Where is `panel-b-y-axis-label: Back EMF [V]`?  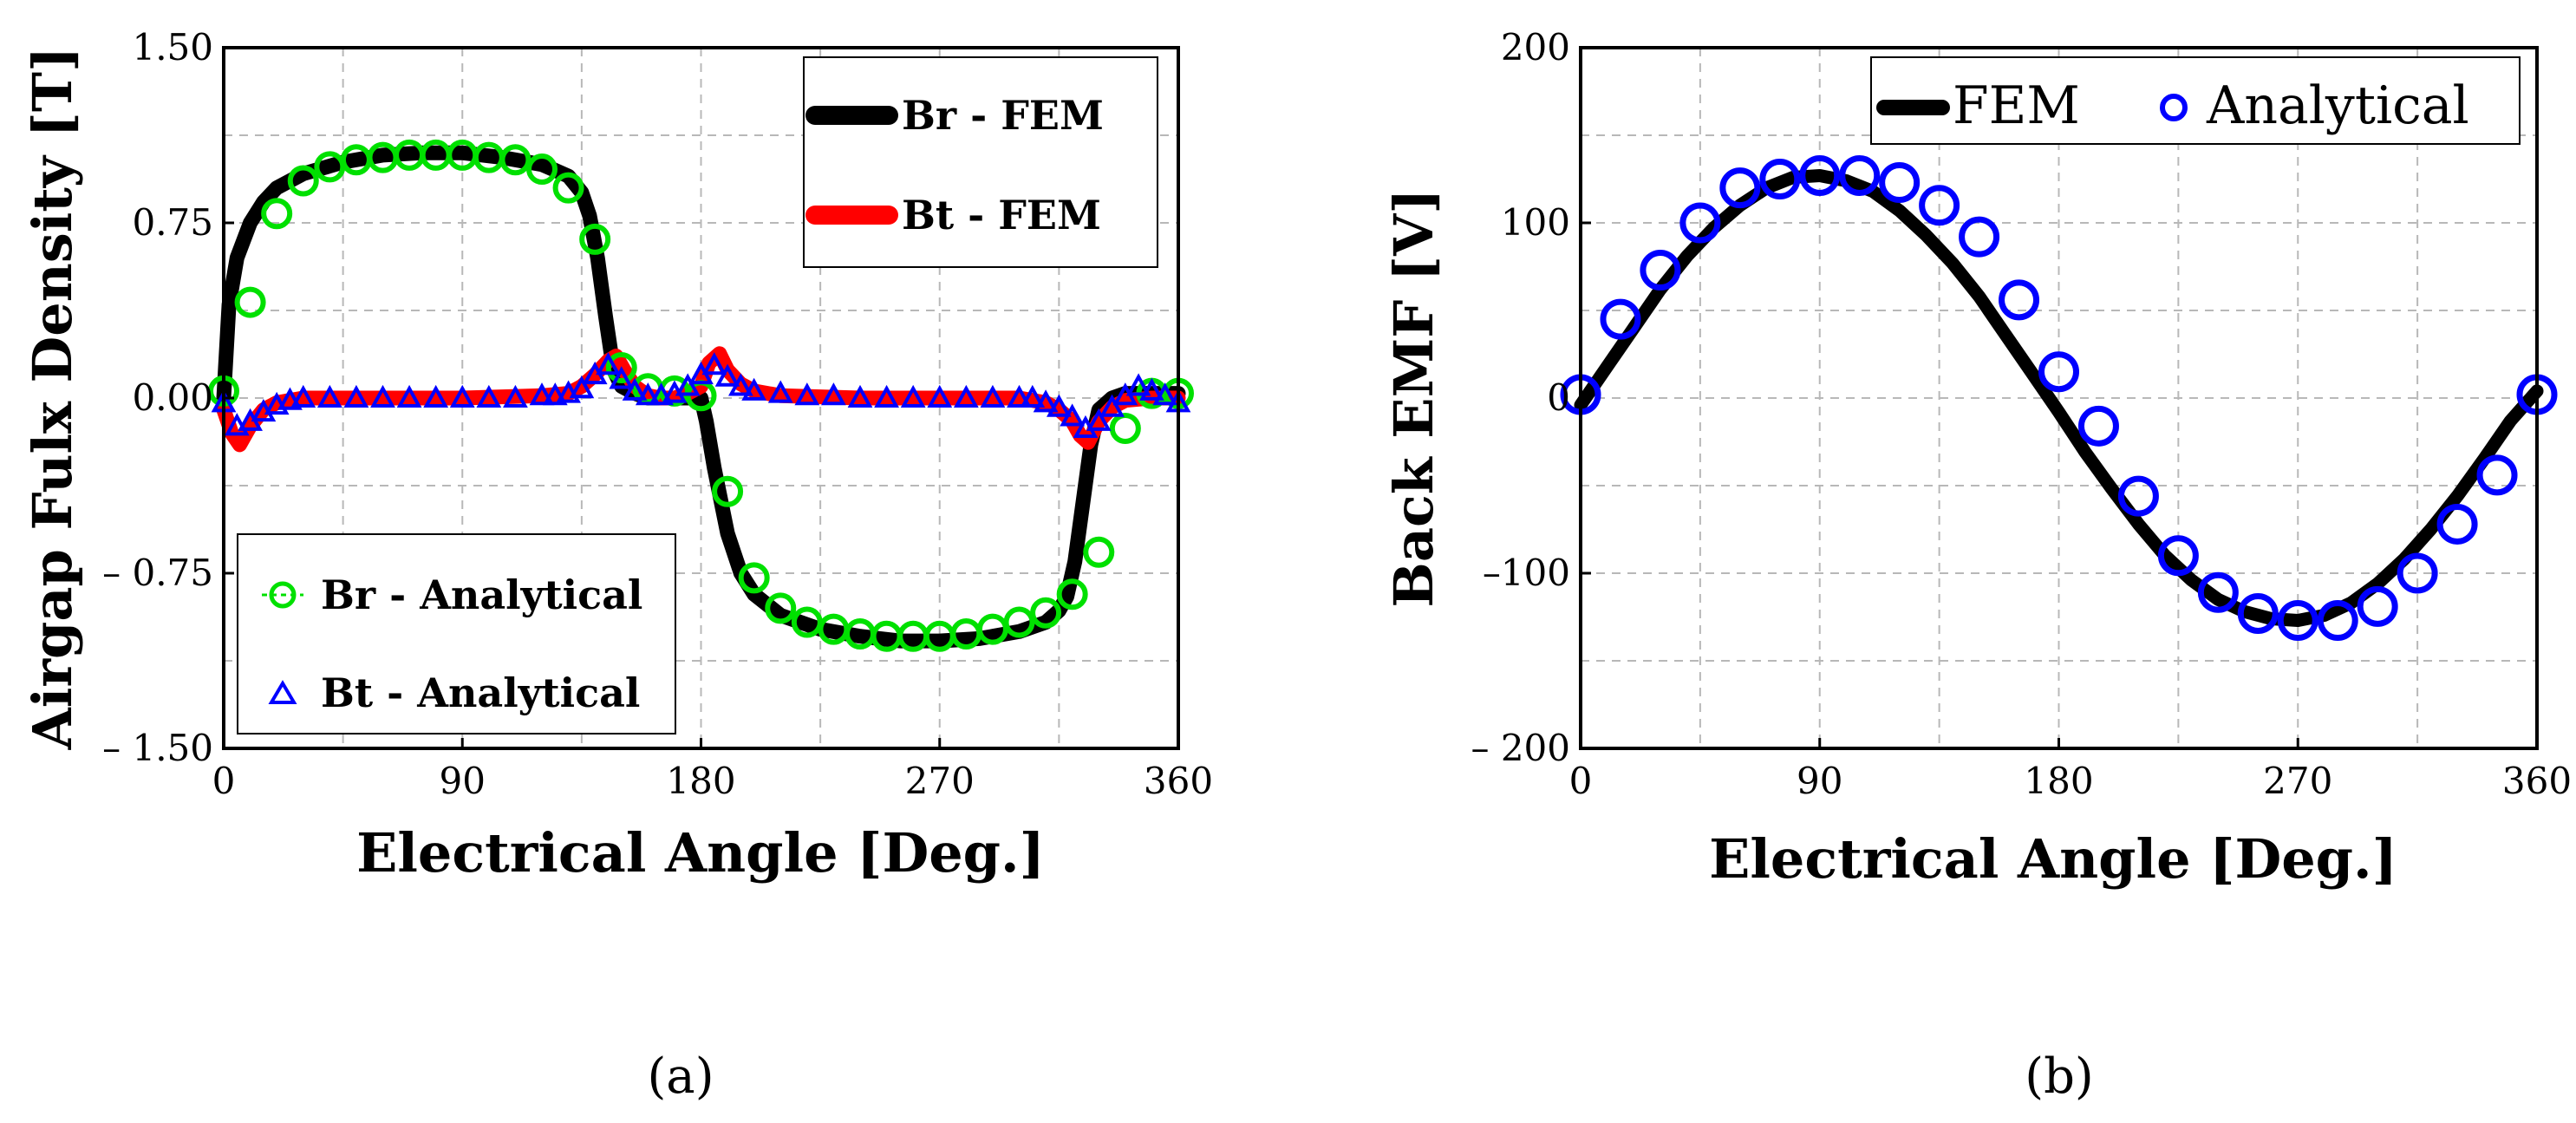
panel-b-y-axis-label: Back EMF [V] is located at coordinates (1414, 397).